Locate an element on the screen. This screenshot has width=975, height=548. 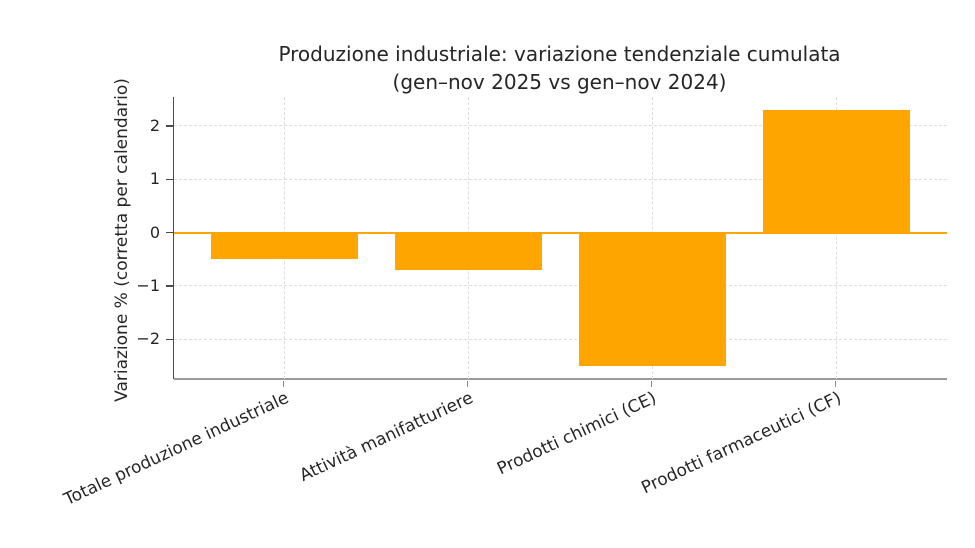
y-tick-label: 1 is located at coordinates (154, 179).